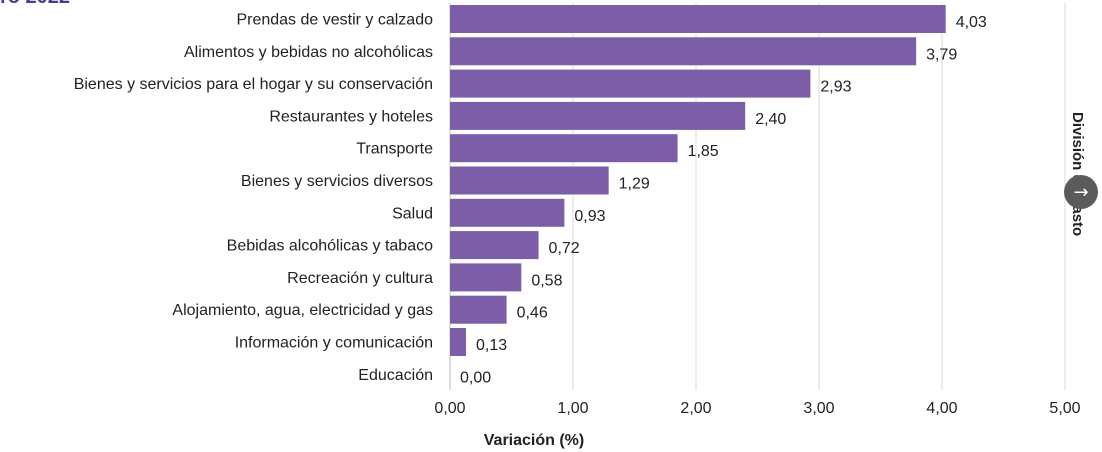 The width and height of the screenshot is (1102, 452). What do you see at coordinates (572, 408) in the screenshot?
I see `x-tick-label: 1,00` at bounding box center [572, 408].